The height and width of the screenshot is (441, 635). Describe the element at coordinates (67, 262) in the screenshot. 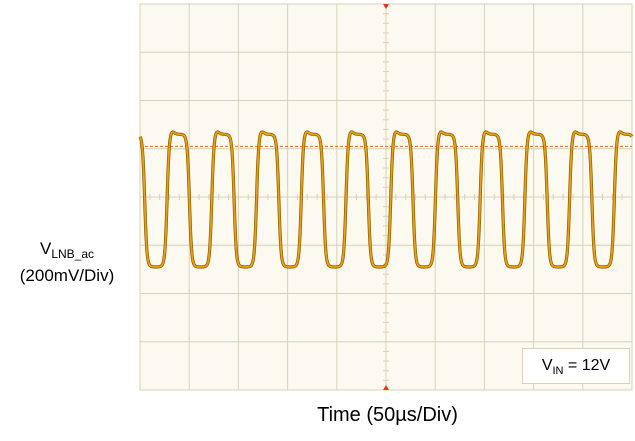

I see `y-axis-label: VLNB_ac (200mV/Div)` at that location.